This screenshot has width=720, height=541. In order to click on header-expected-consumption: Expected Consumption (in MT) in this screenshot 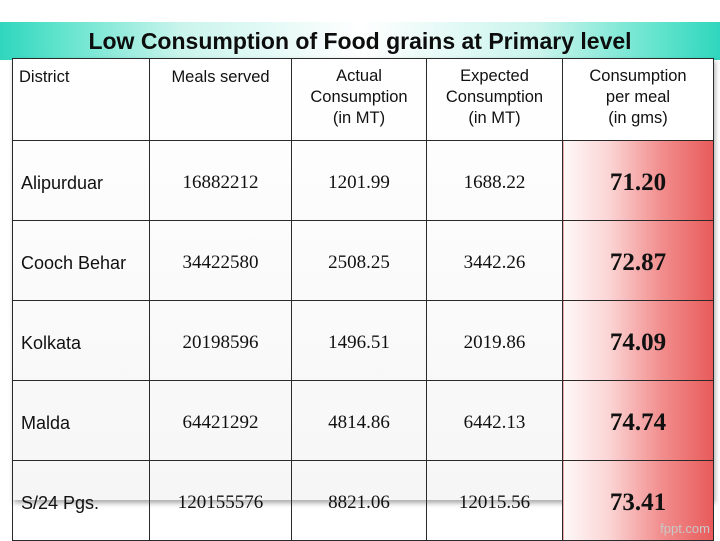, I will do `click(494, 99)`.